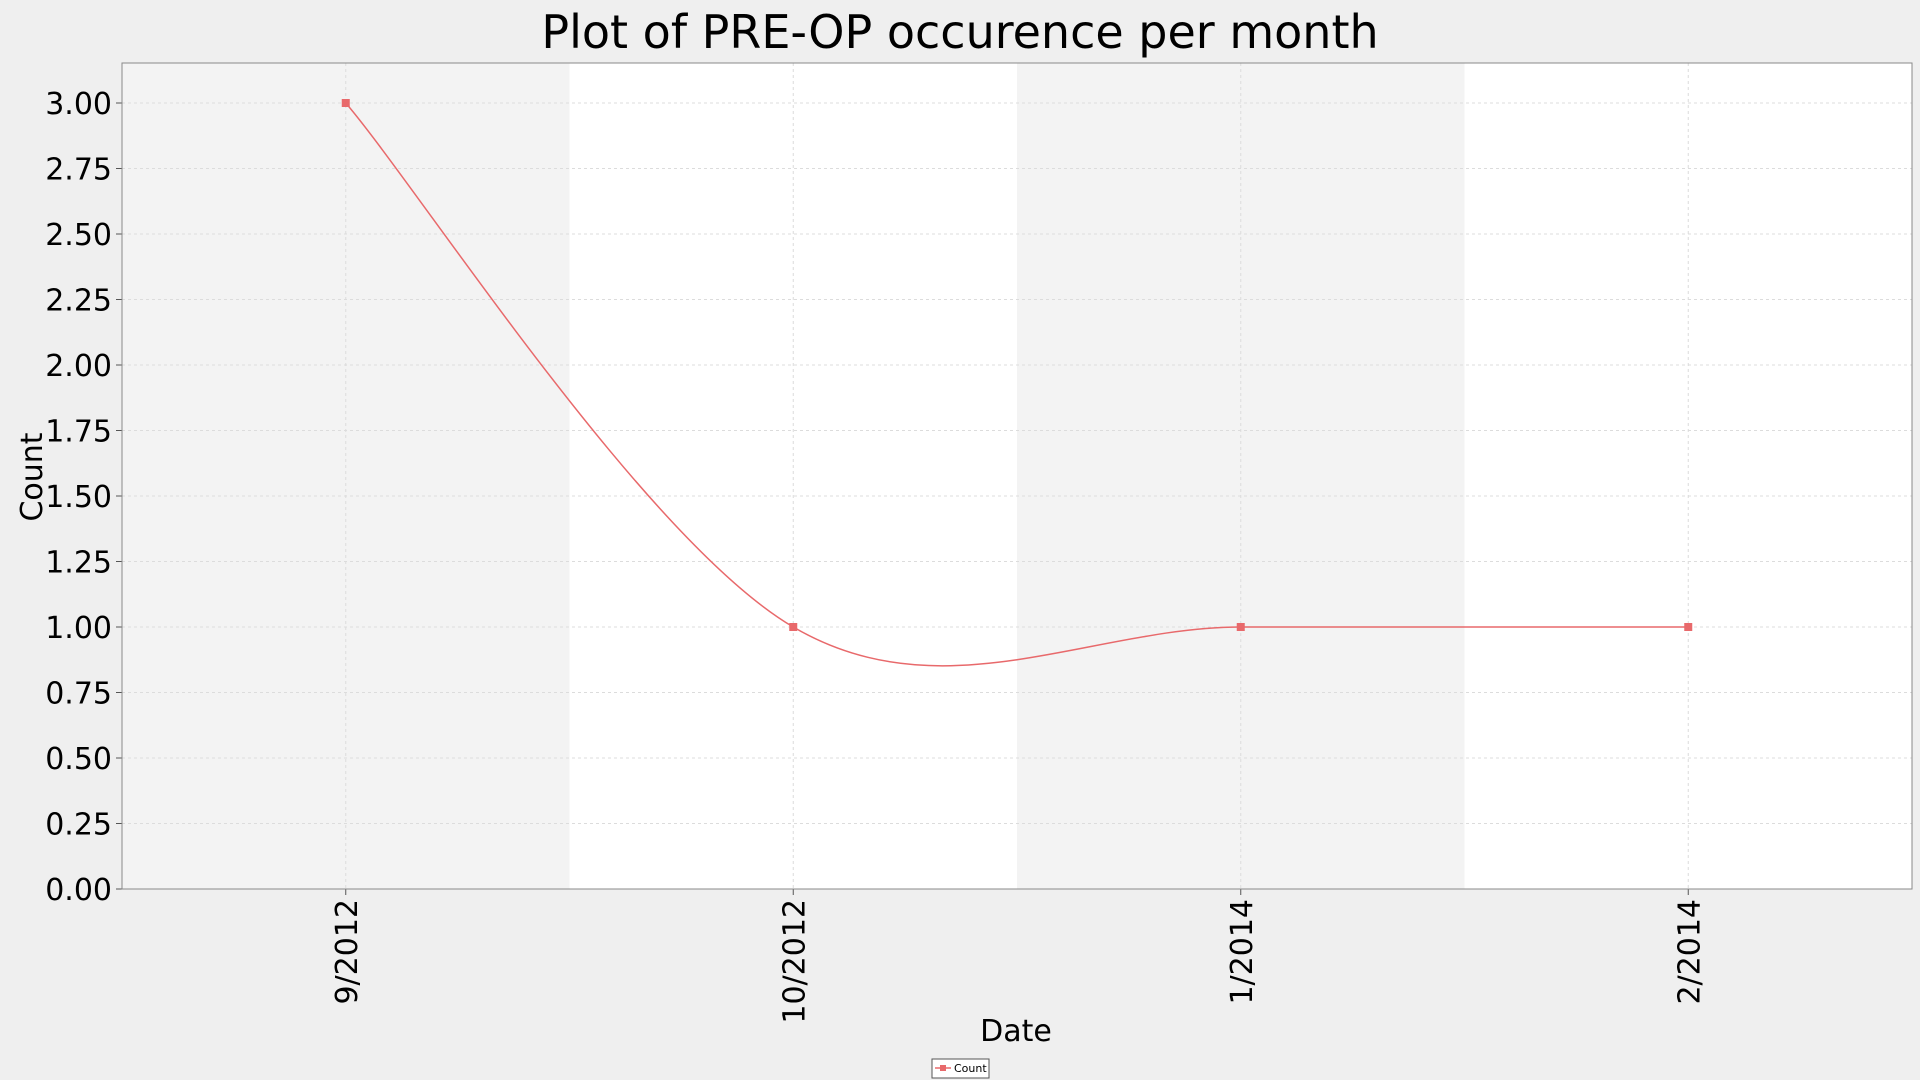 This screenshot has height=1080, width=1920. Describe the element at coordinates (78, 497) in the screenshot. I see `y-tick-label: 1.50` at that location.